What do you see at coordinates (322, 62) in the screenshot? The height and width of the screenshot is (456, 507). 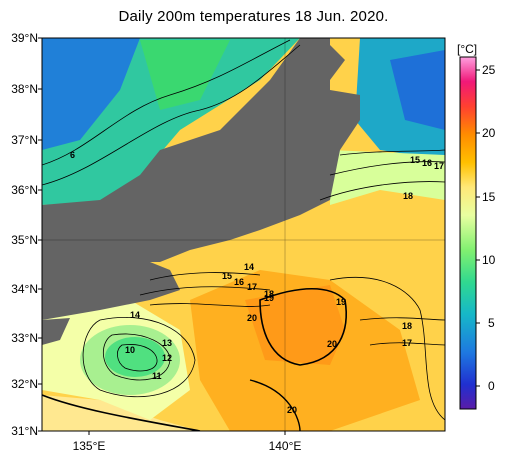 I see `land-sado` at bounding box center [322, 62].